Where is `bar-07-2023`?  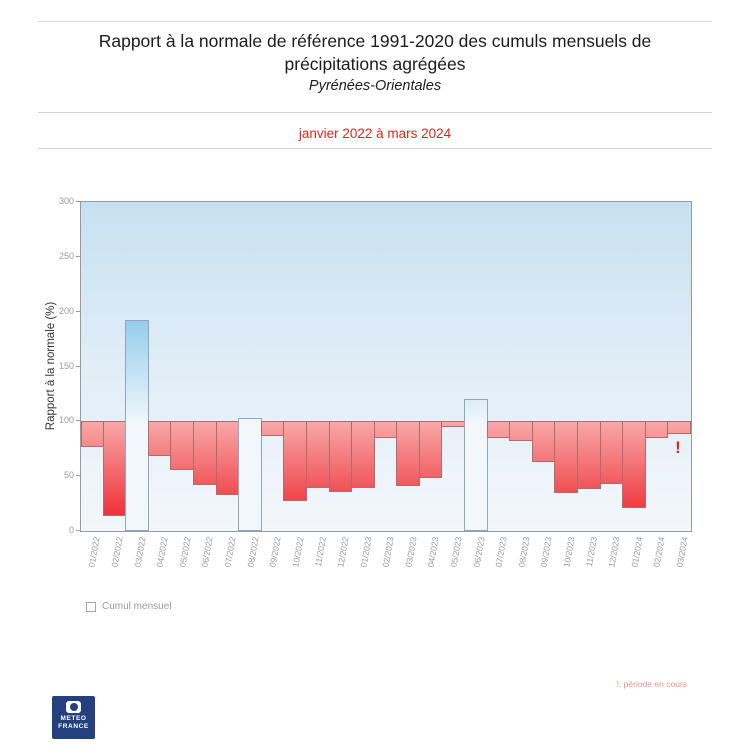
bar-07-2023 is located at coordinates (498, 429).